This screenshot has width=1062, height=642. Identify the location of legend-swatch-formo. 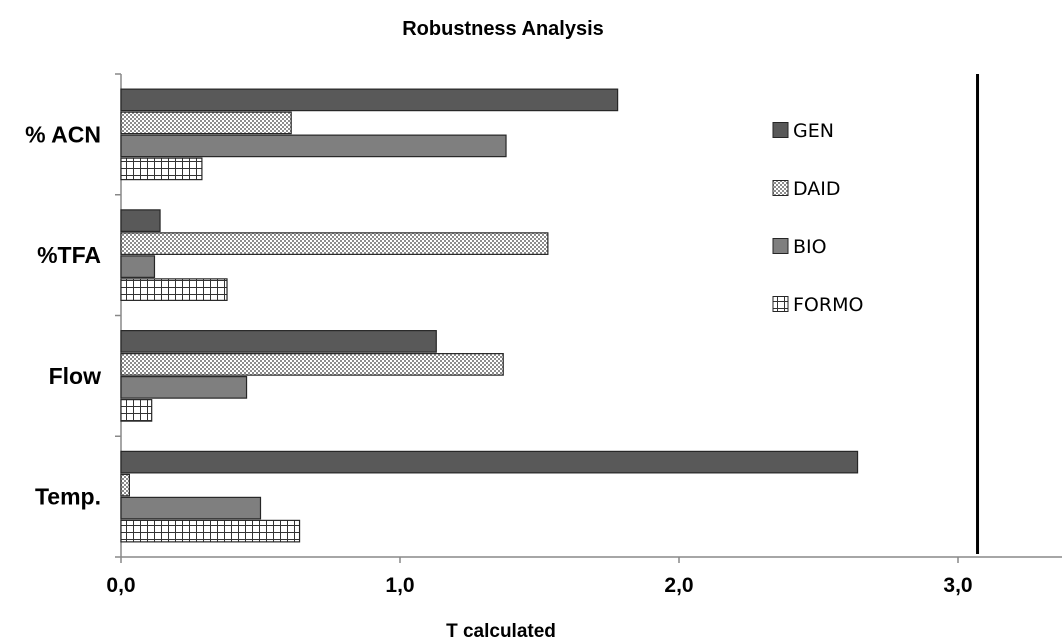
(780, 304).